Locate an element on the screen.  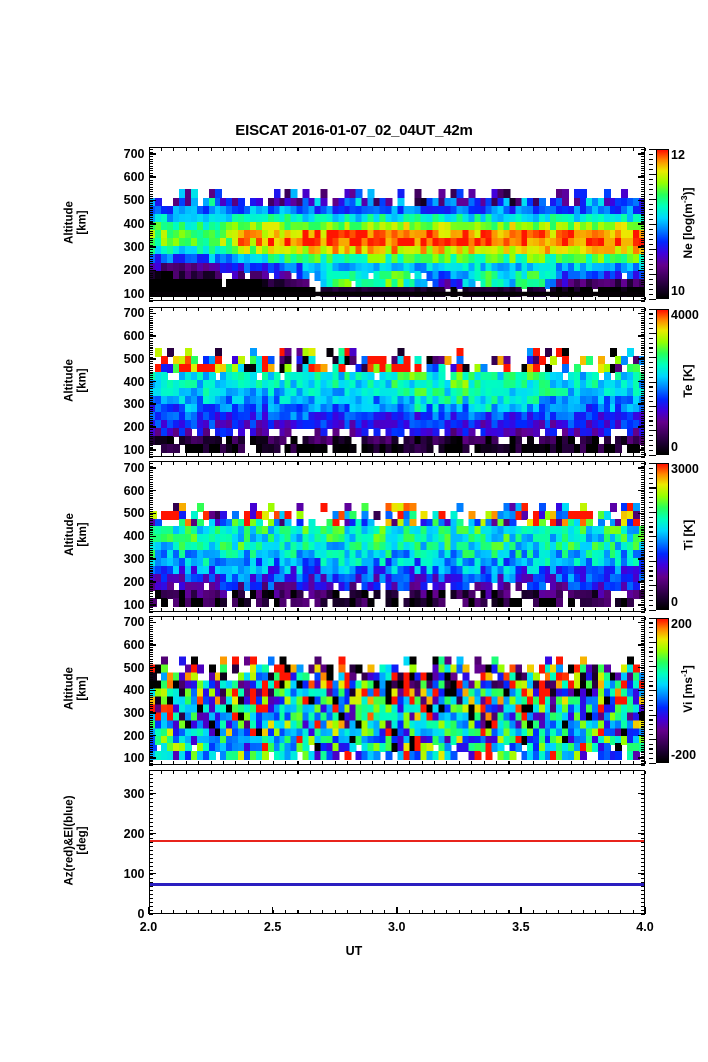
y-tick-ti-400: 400 is located at coordinates (134, 536).